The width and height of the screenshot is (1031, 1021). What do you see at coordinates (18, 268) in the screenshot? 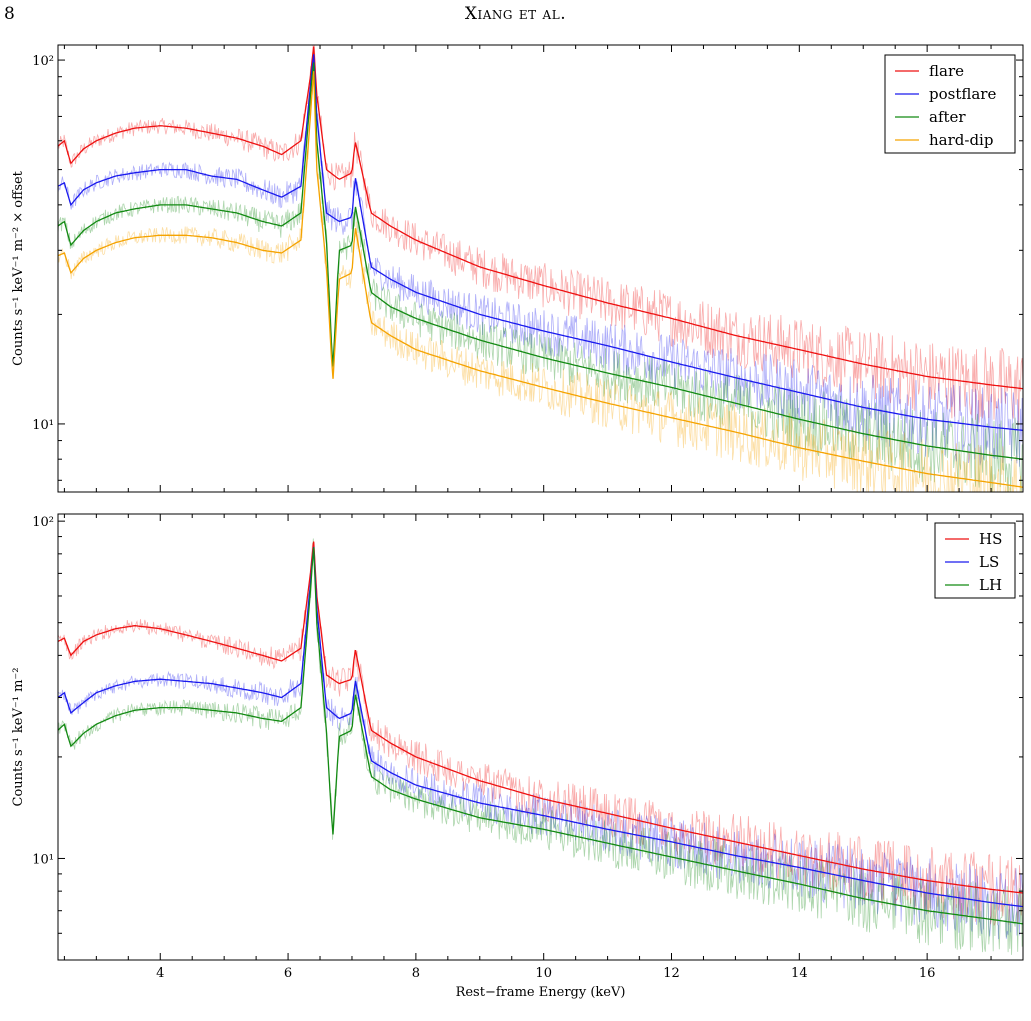
I see `y-axis-label: Counts s⁻¹ keV⁻¹ m⁻² × offset` at bounding box center [18, 268].